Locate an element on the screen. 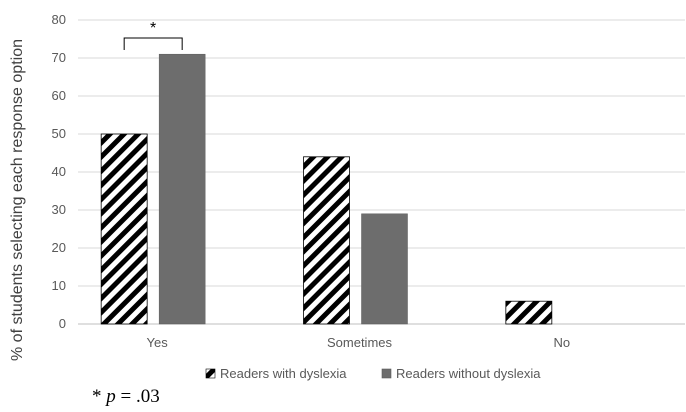 The height and width of the screenshot is (412, 686). footnote-rest: = .03 is located at coordinates (140, 396).